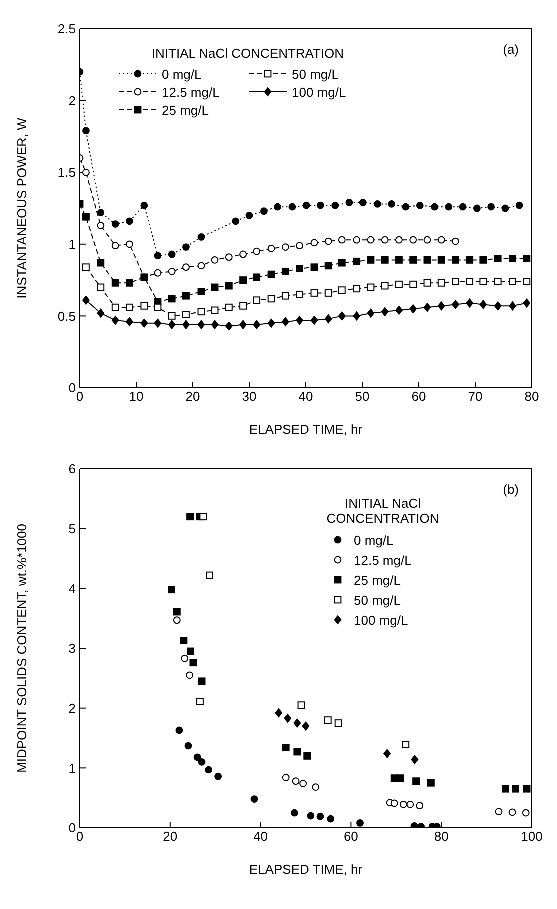  What do you see at coordinates (319, 92) in the screenshot?
I see `legend-label: 100 mg/L` at bounding box center [319, 92].